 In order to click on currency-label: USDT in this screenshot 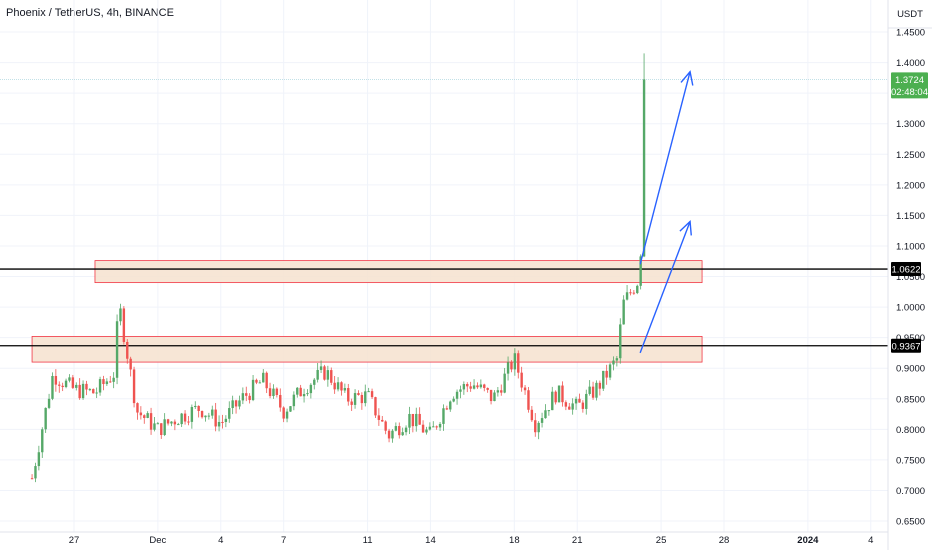, I will do `click(910, 14)`.